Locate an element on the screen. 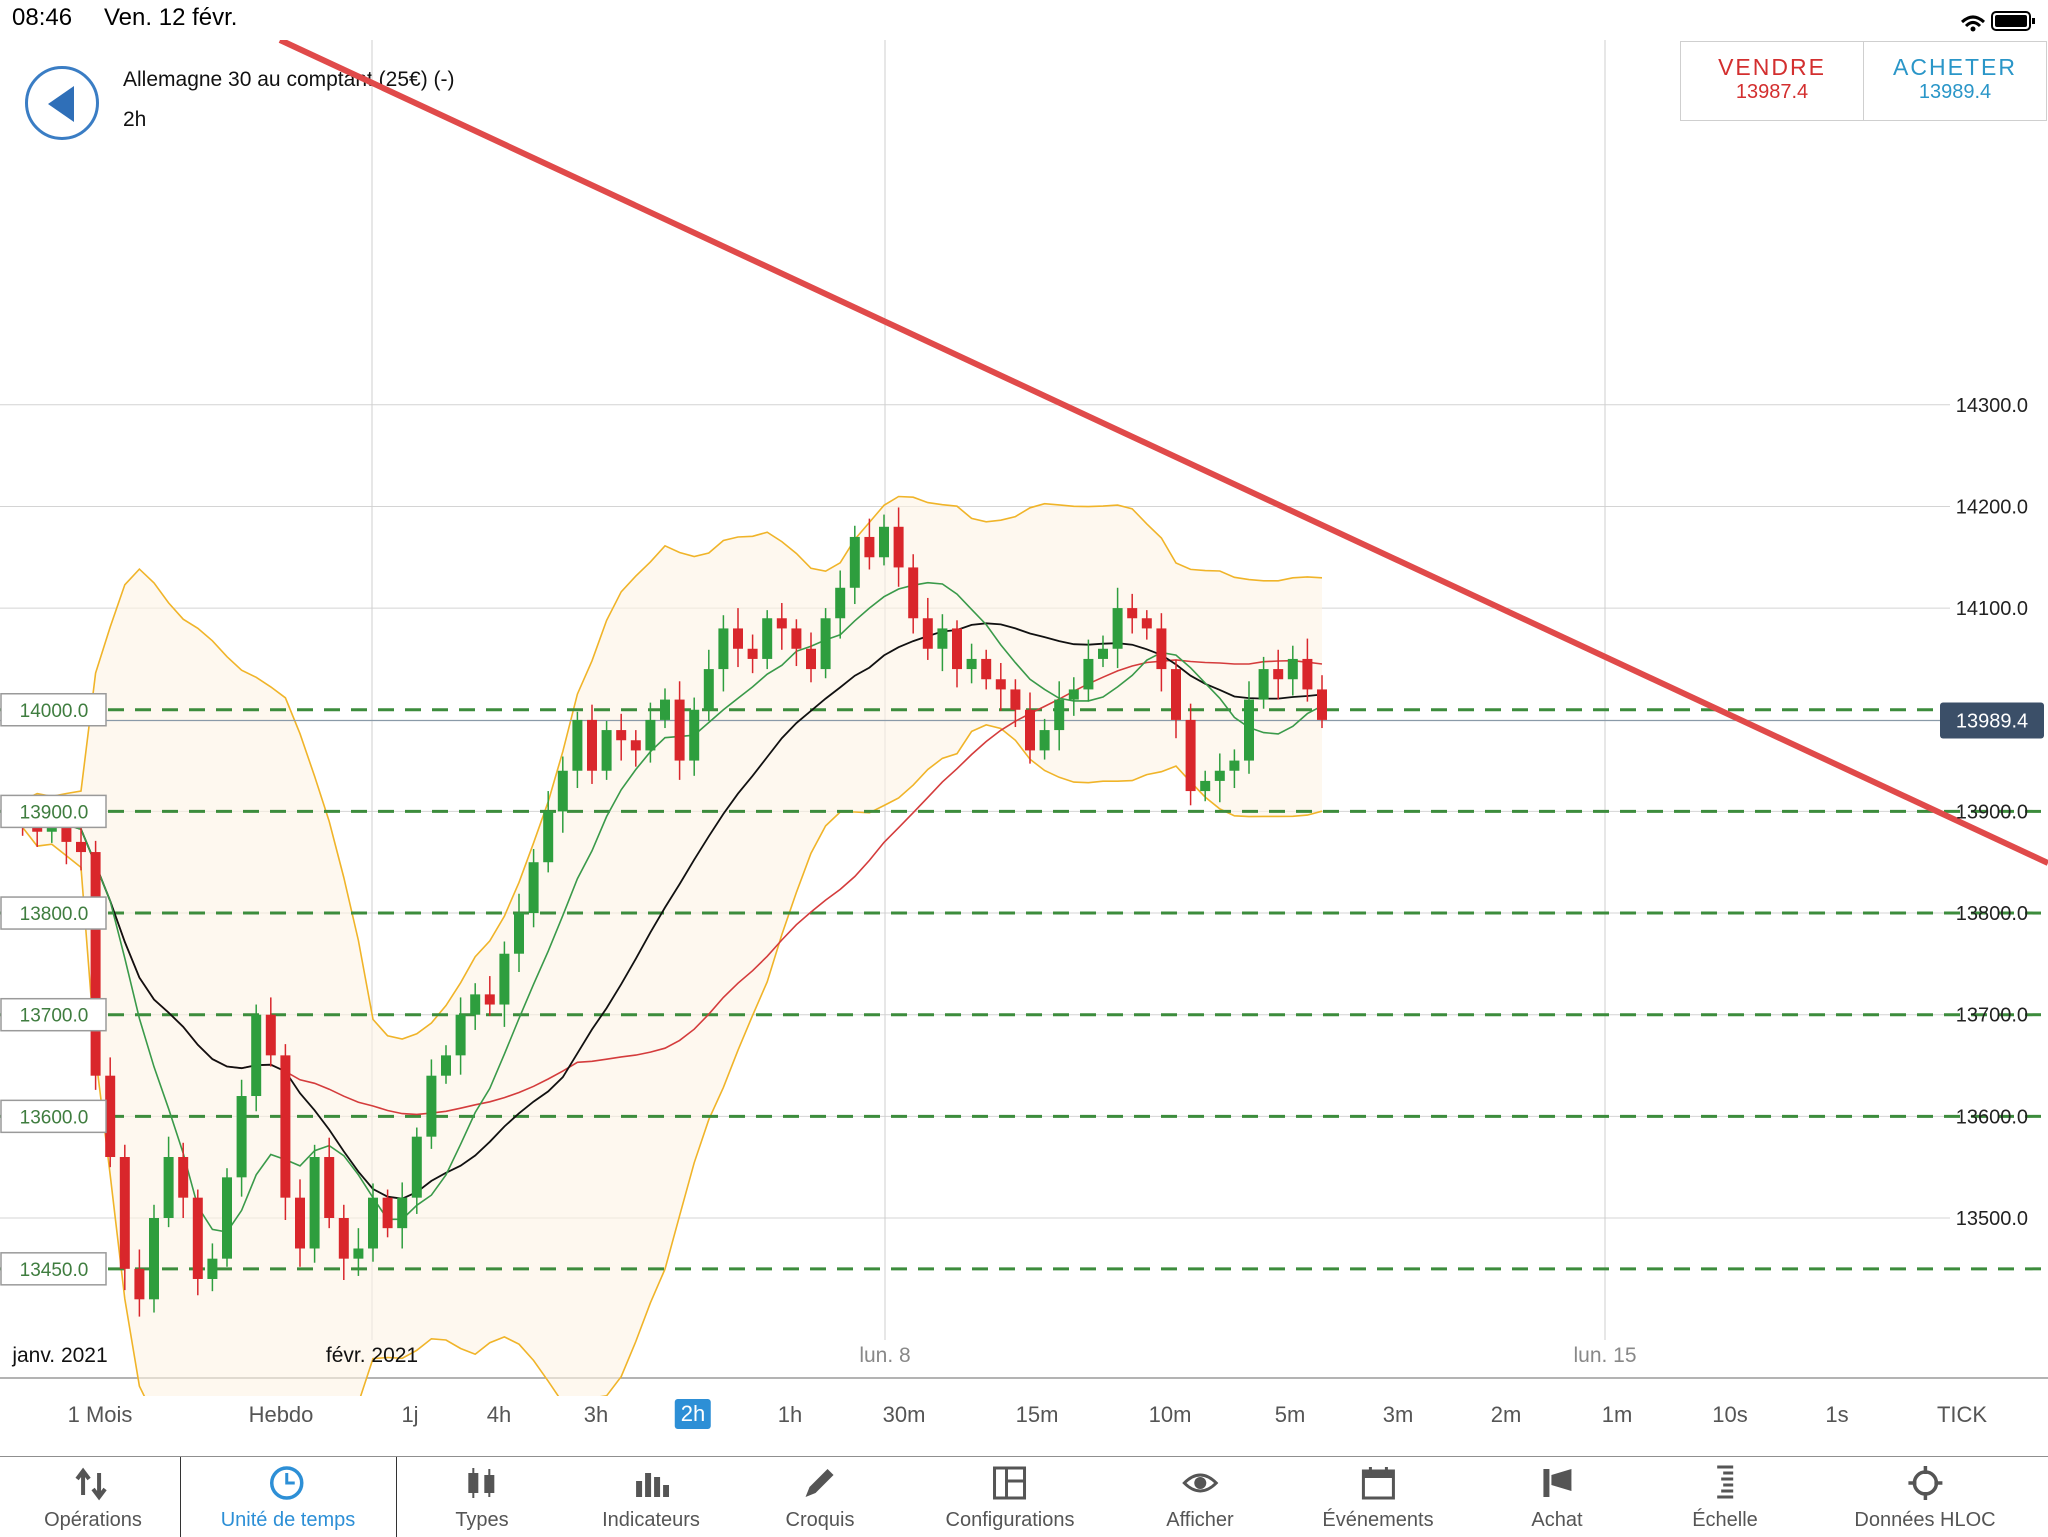  timeframe-1s: 1s is located at coordinates (1837, 1414).